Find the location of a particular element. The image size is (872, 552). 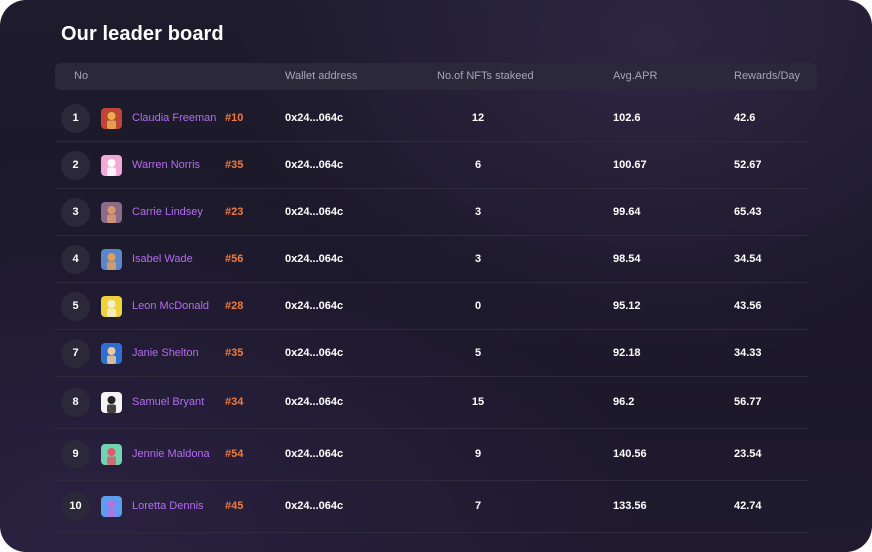

rank-badge: 3 is located at coordinates (75, 212).